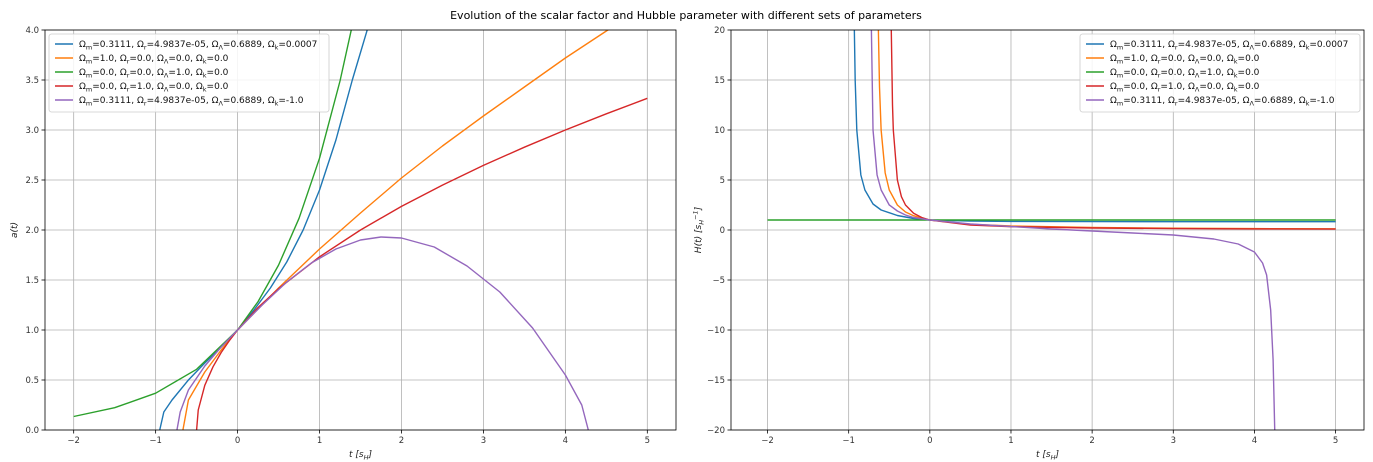 The width and height of the screenshot is (1373, 462). I want to click on y-tick-label: 1.5, so click(32, 281).